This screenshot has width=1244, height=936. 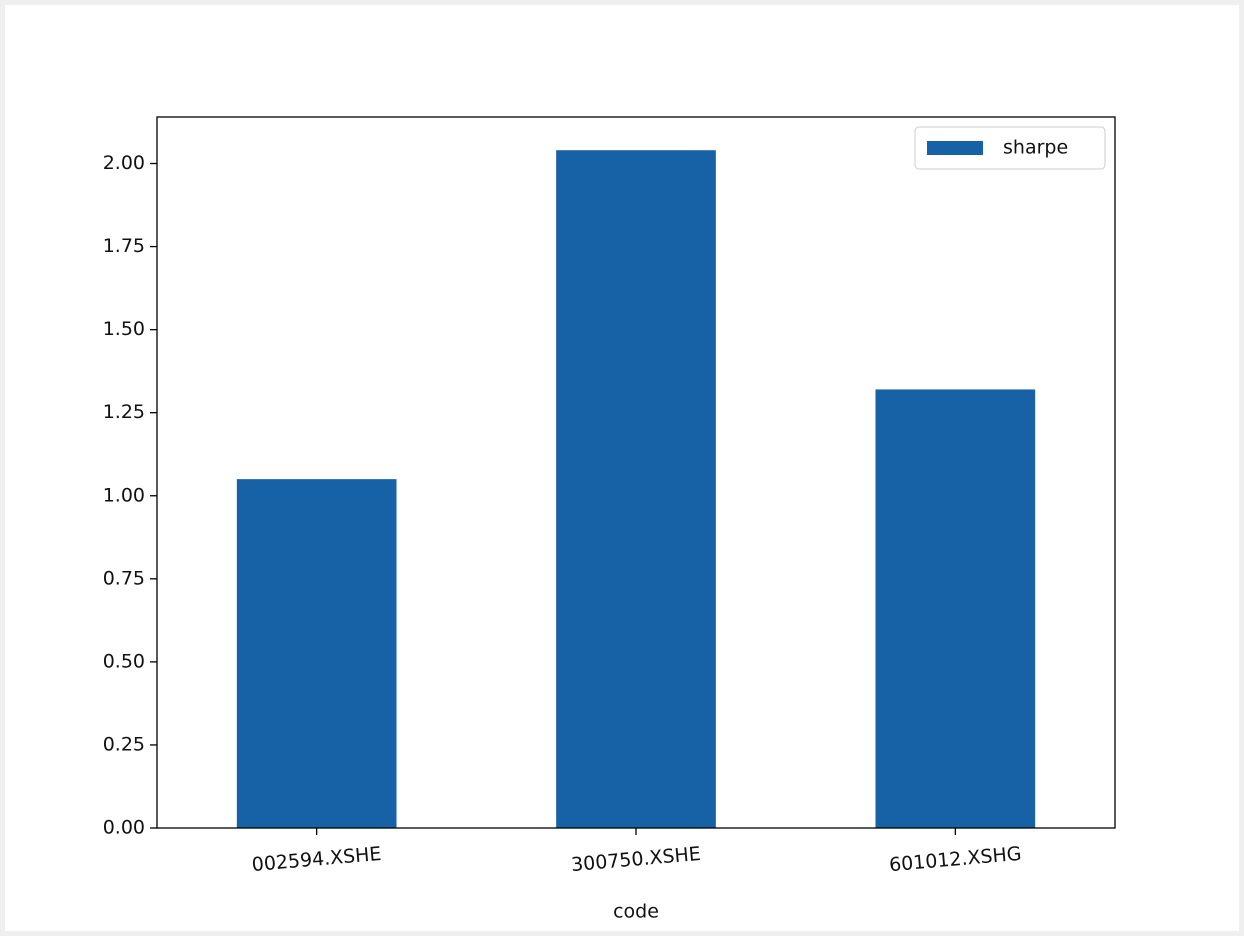 What do you see at coordinates (124, 578) in the screenshot?
I see `y-tick-label: 0.75` at bounding box center [124, 578].